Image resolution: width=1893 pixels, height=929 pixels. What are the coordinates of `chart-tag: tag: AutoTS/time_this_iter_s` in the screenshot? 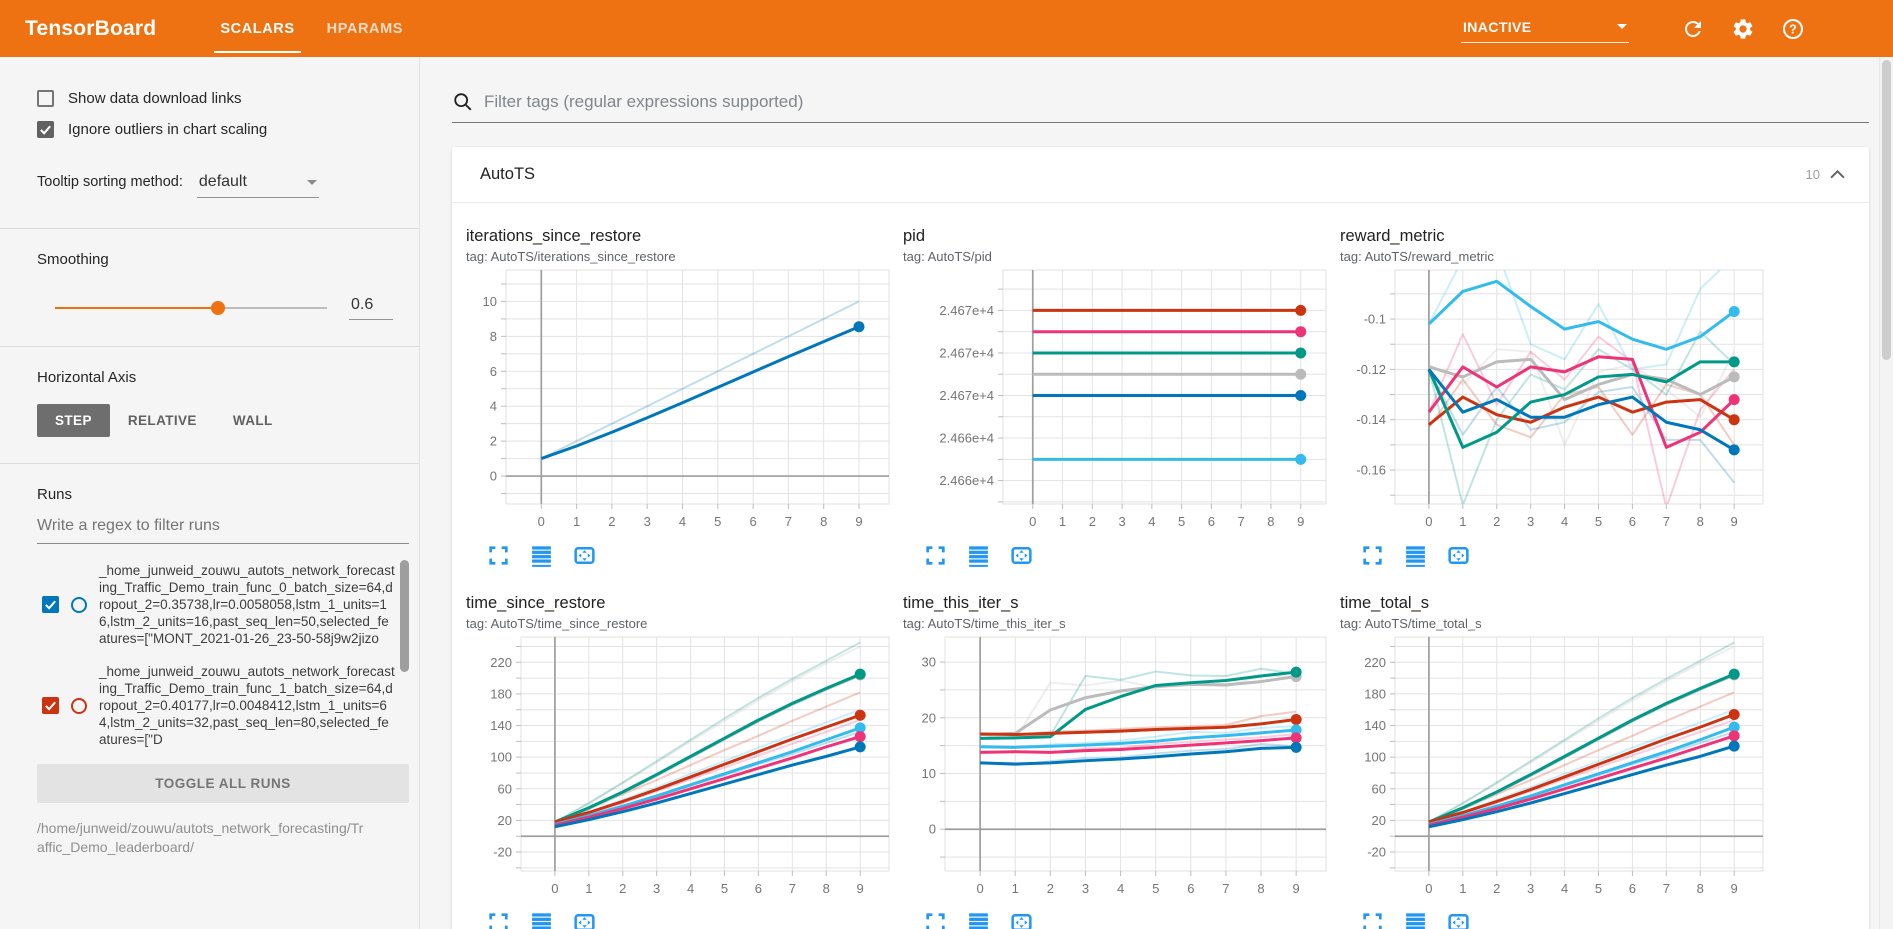 It's located at (984, 623).